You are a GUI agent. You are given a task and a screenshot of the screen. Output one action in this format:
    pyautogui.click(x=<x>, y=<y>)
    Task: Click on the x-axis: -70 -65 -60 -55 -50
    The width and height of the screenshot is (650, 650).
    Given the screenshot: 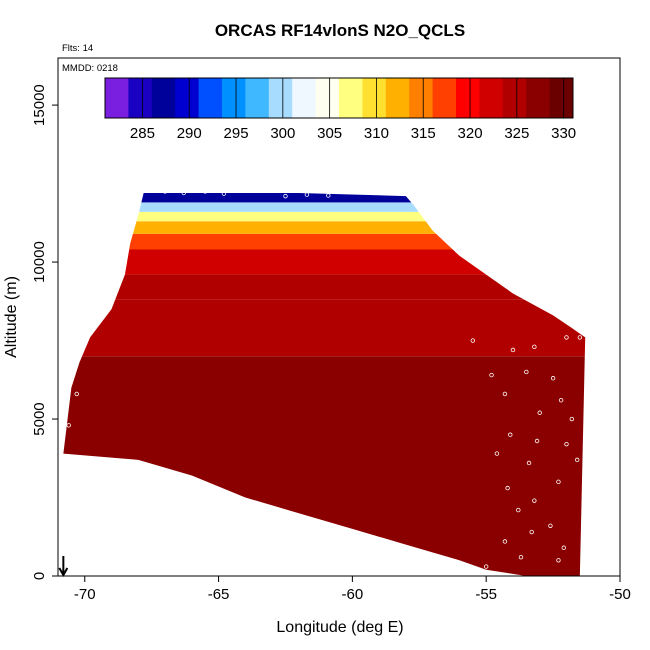 What is the action you would take?
    pyautogui.click(x=352, y=589)
    